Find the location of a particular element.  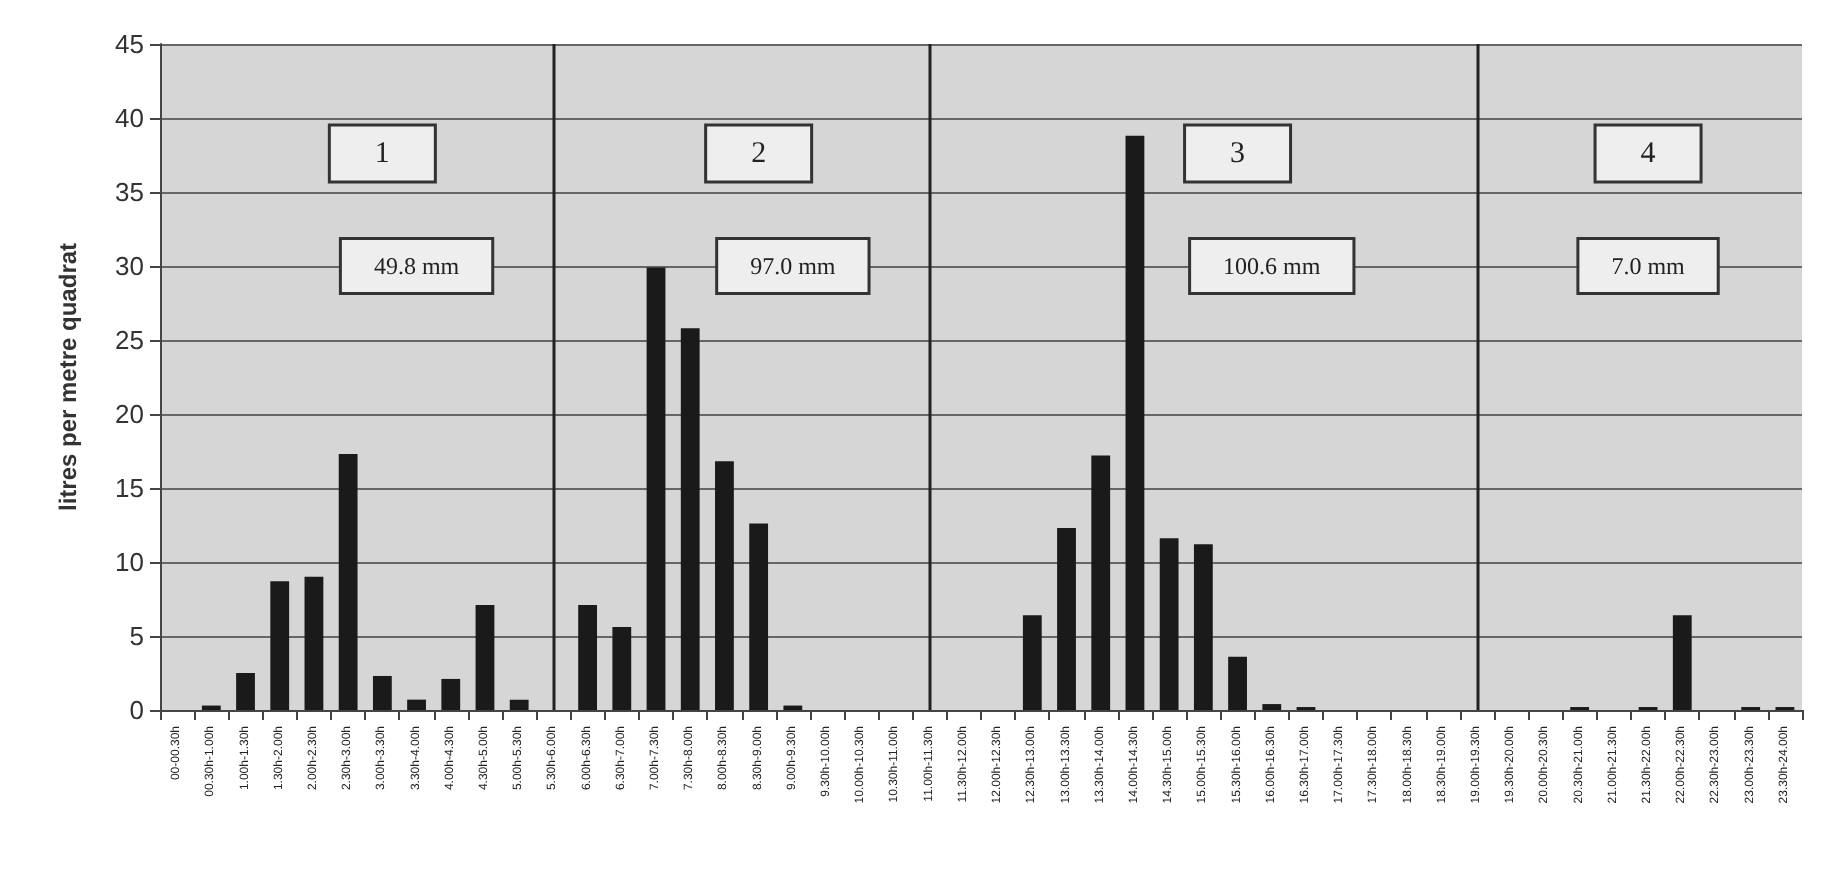

y-tick-label: 25 is located at coordinates (129, 340).